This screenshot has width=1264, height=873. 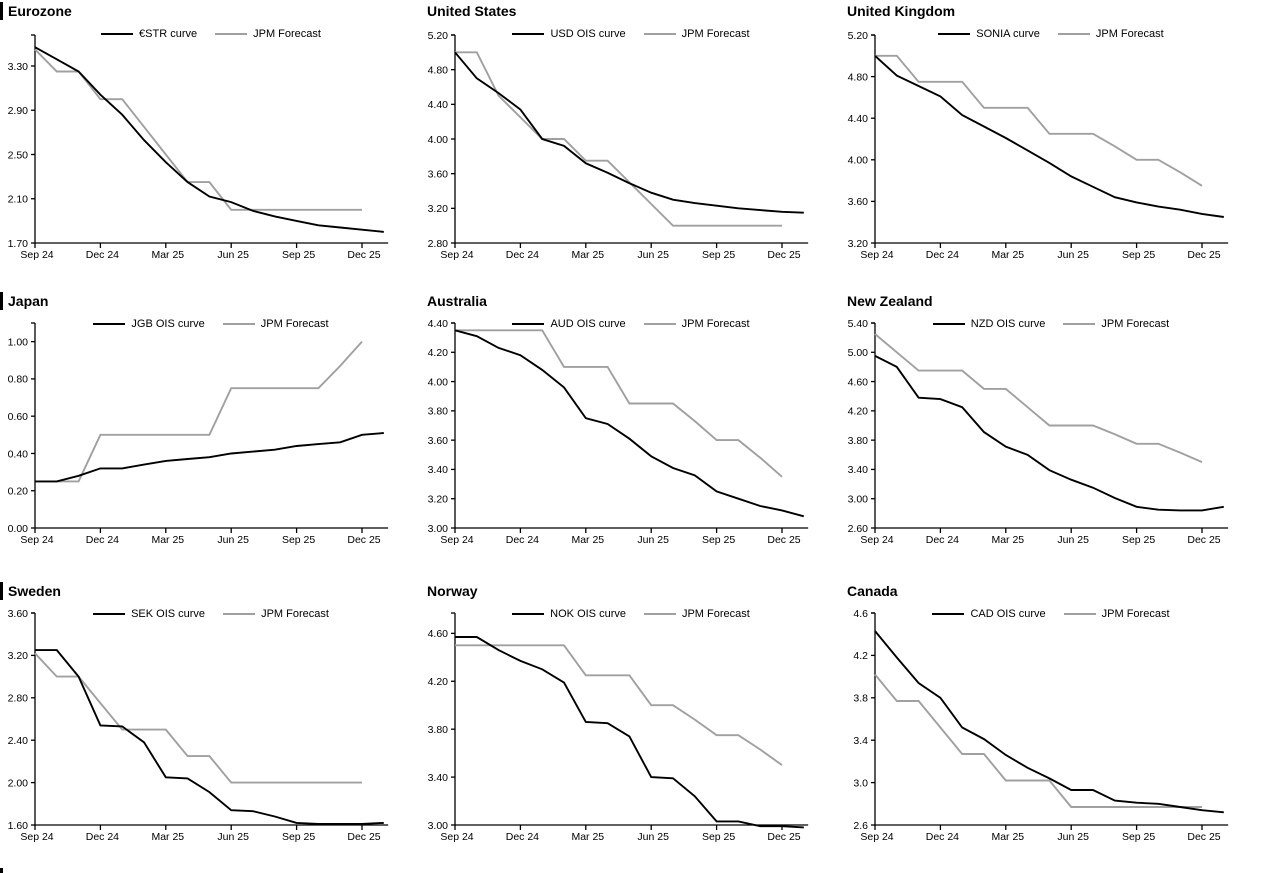 I want to click on svg-text: 0.80, so click(x=18, y=380).